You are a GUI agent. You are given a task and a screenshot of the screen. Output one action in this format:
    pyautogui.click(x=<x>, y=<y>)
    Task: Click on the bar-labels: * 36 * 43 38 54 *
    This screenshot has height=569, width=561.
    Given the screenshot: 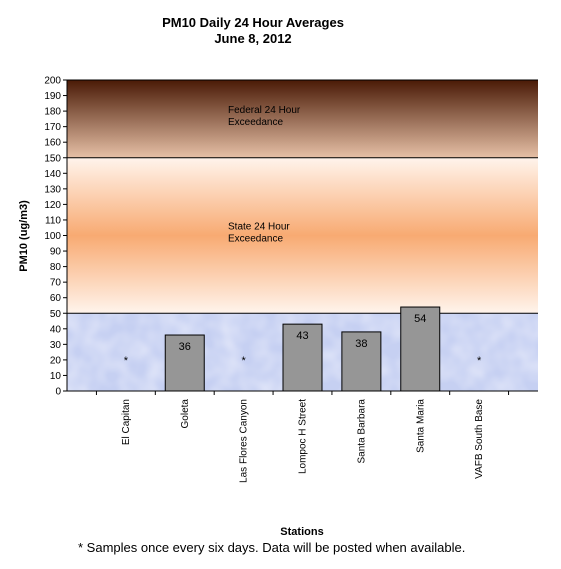 What is the action you would take?
    pyautogui.click(x=303, y=340)
    